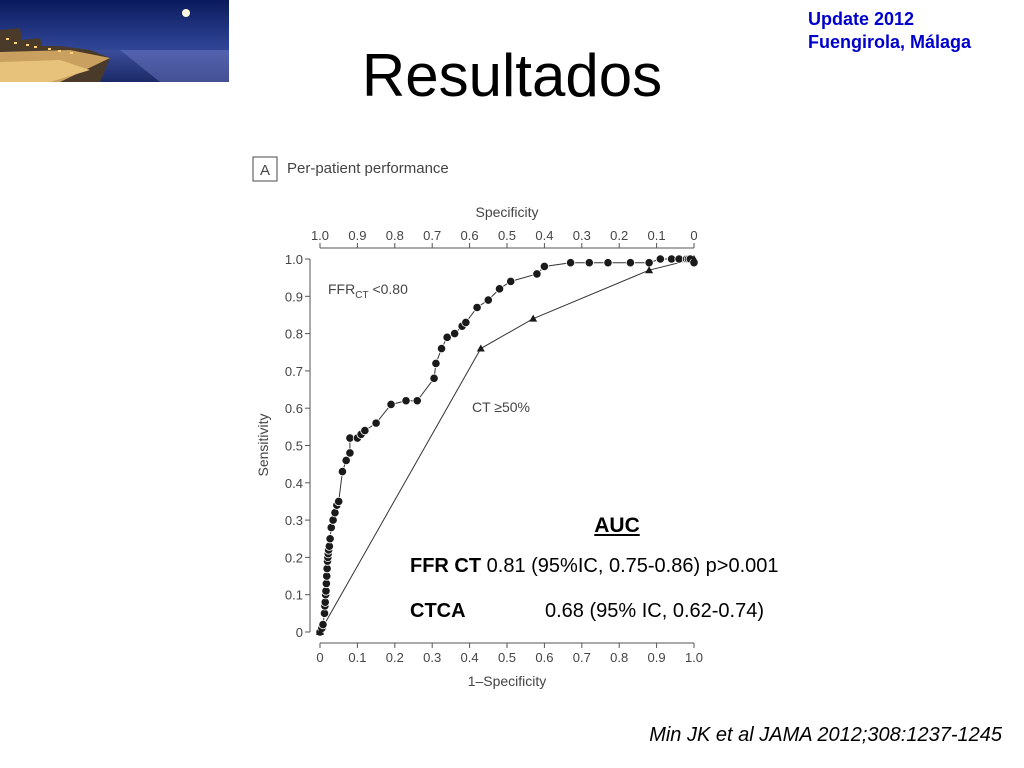 The image size is (1024, 768). What do you see at coordinates (395, 657) in the screenshot?
I see `x-tick-label: 0.2` at bounding box center [395, 657].